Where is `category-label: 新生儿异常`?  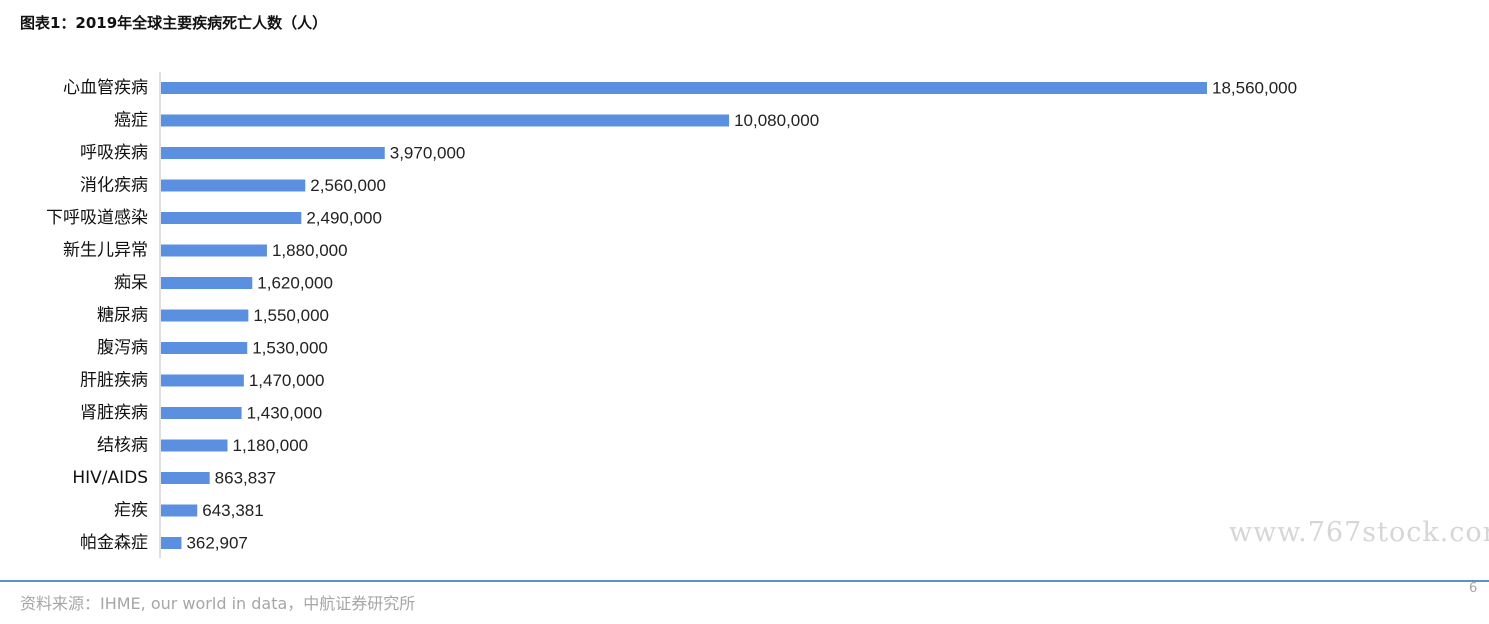
category-label: 新生儿异常 is located at coordinates (105, 251).